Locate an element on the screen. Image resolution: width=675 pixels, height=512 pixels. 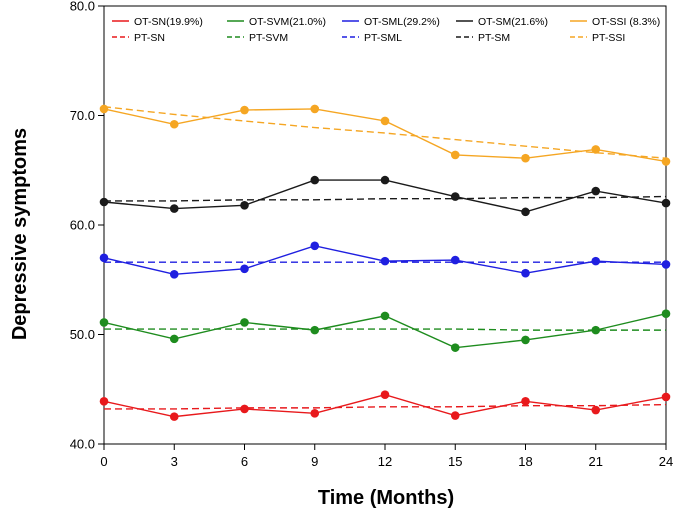
legend-label-observed: OT-SVM(21.0%) is located at coordinates (287, 22).